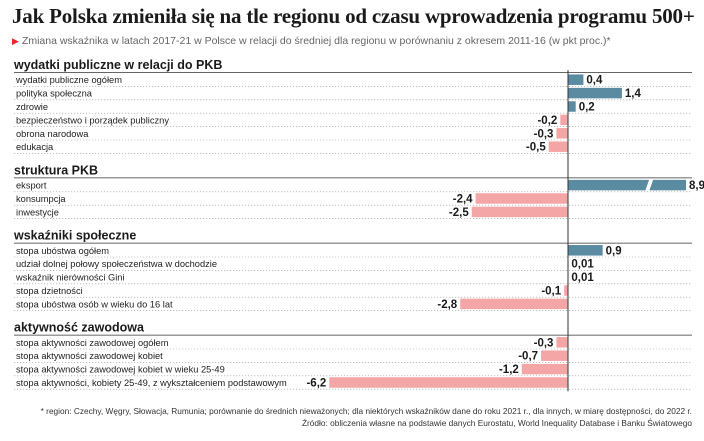  Describe the element at coordinates (316, 384) in the screenshot. I see `data-label: -6,2` at that location.